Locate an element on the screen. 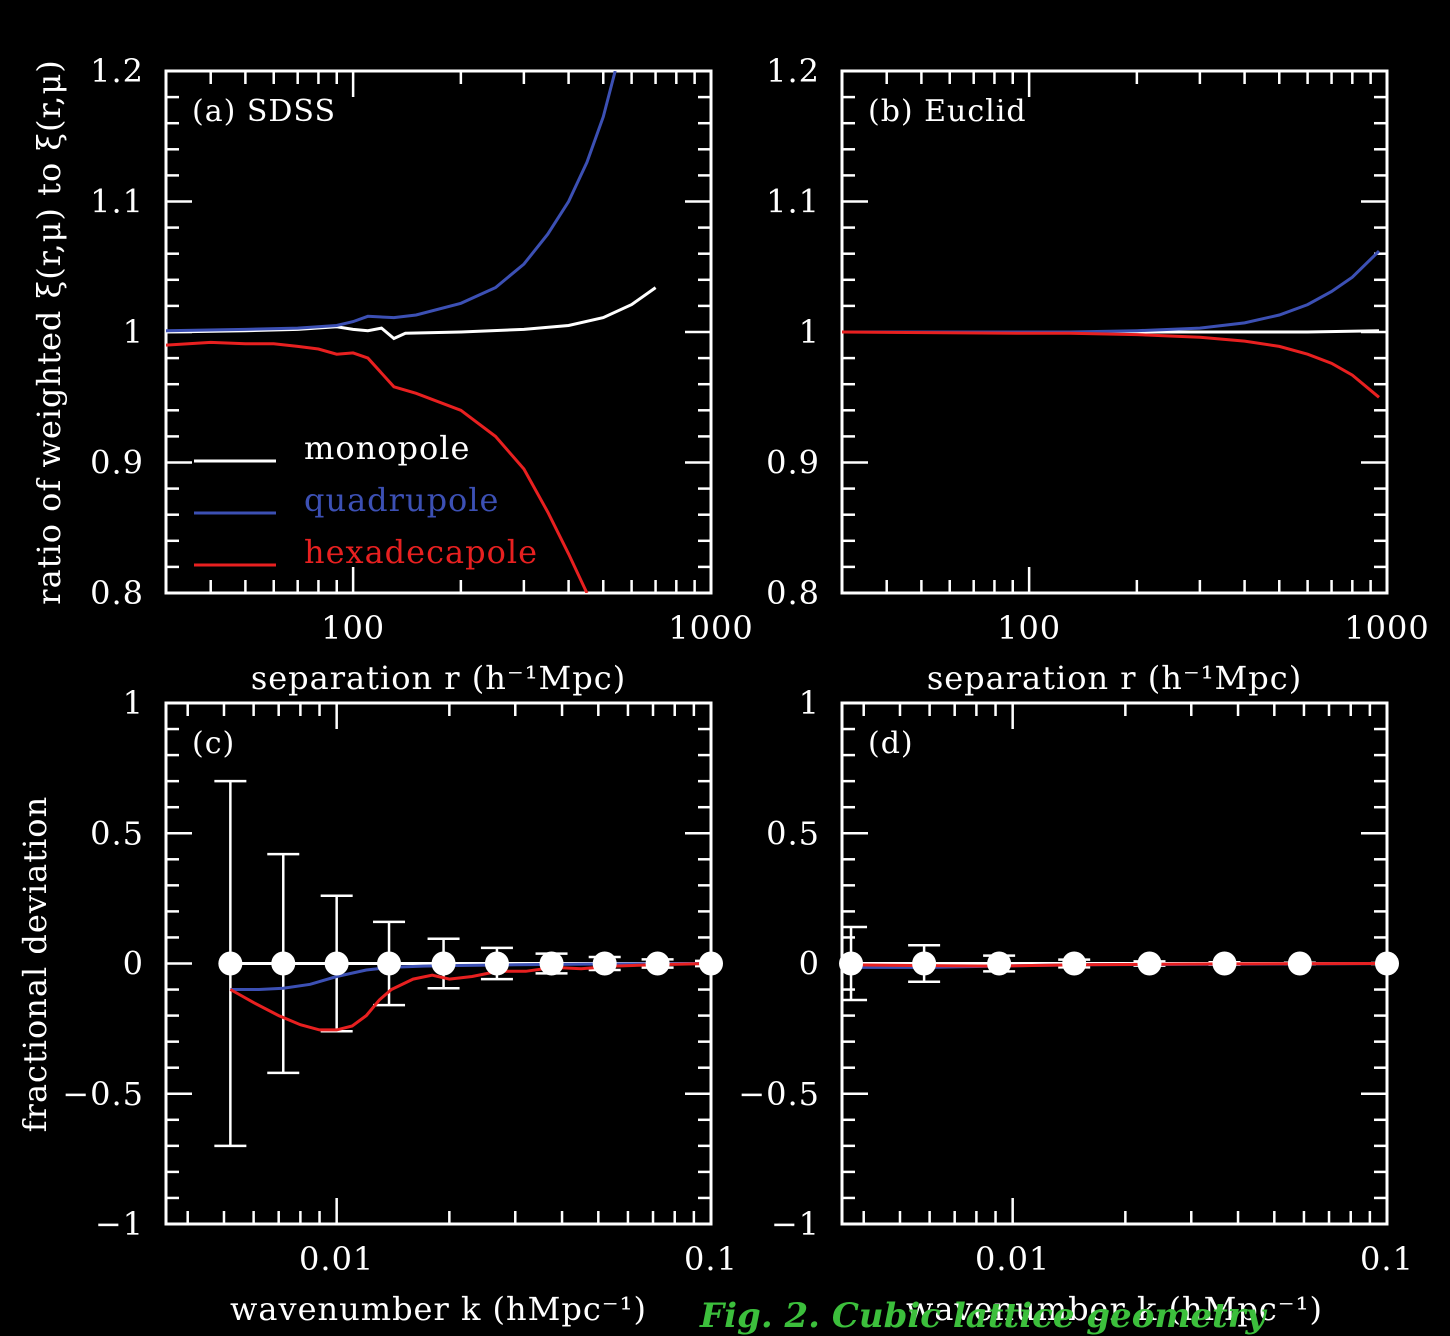 Image resolution: width=1450 pixels, height=1336 pixels. legend-label-hexadecapole: hexadecapole is located at coordinates (421, 552).